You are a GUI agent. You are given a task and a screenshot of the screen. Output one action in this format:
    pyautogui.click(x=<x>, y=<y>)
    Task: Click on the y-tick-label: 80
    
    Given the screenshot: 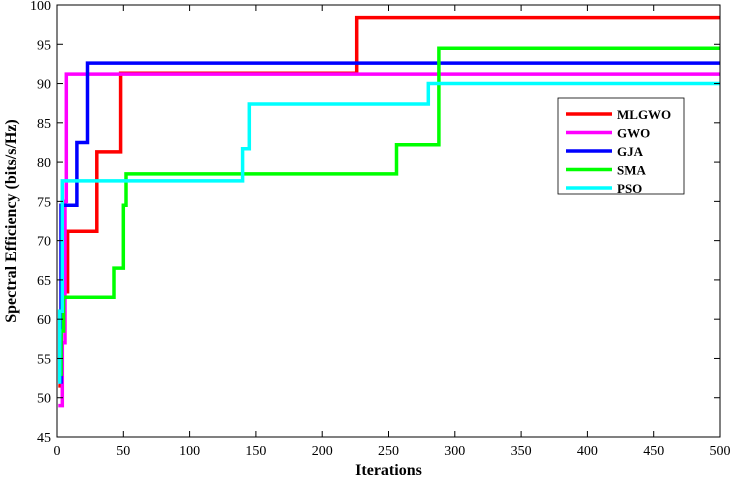 What is the action you would take?
    pyautogui.click(x=44, y=163)
    